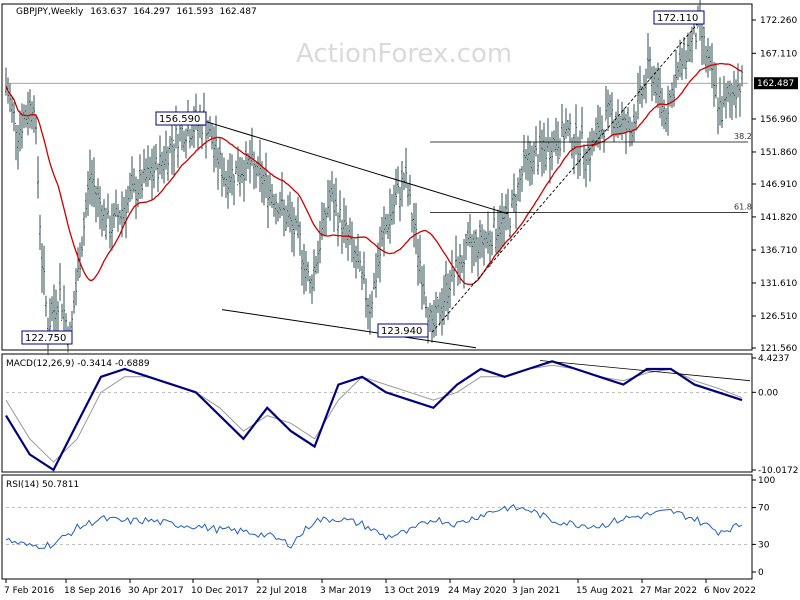 The height and width of the screenshot is (600, 800). I want to click on ohlc-high: 164.297, so click(151, 12).